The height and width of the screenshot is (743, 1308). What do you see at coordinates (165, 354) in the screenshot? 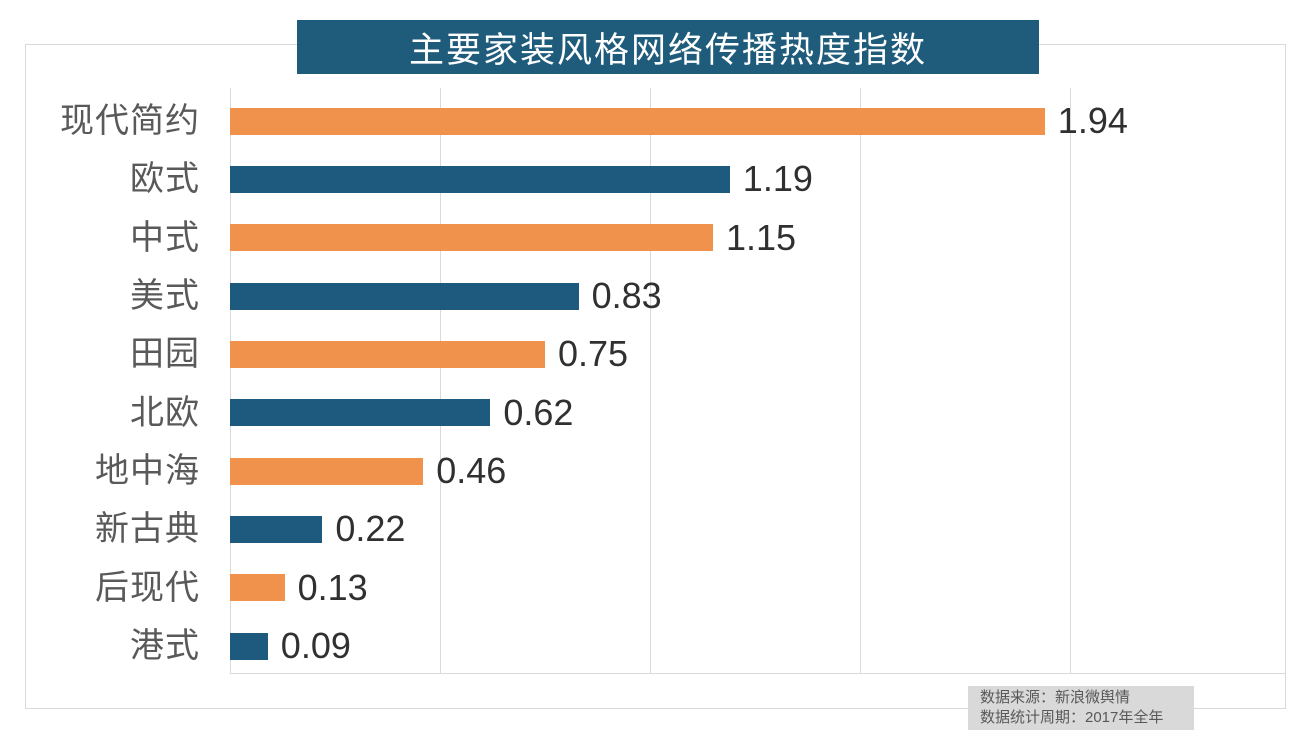
I see `category-label: 田园` at bounding box center [165, 354].